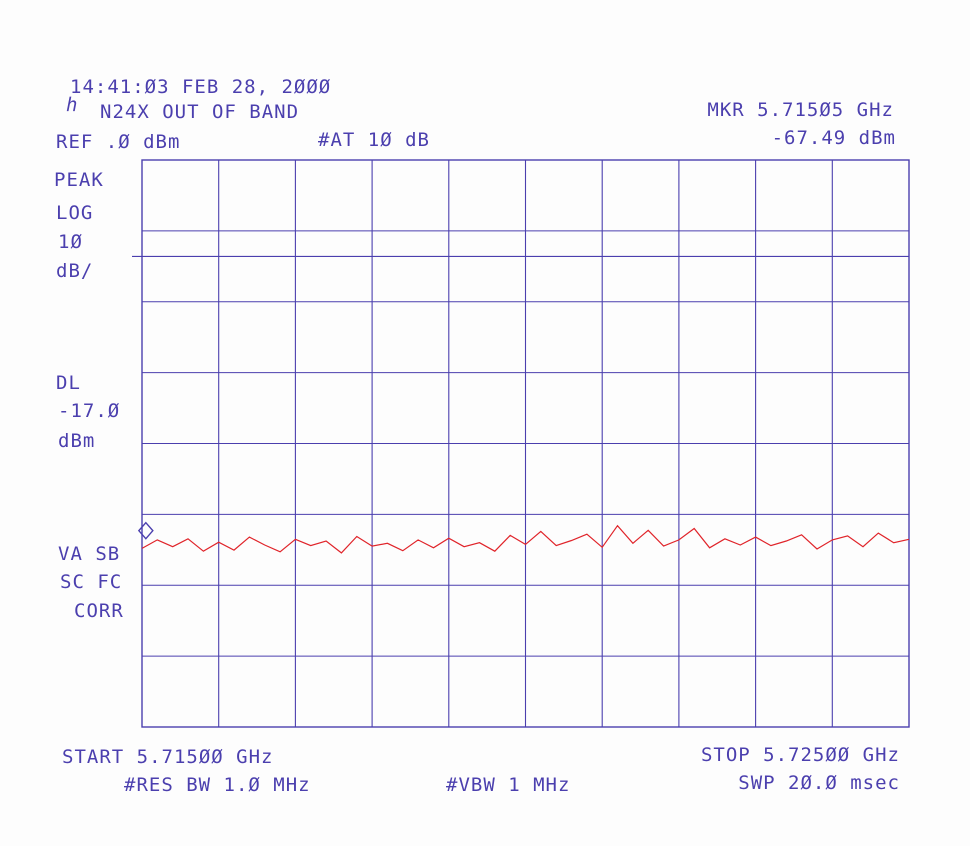 This screenshot has height=846, width=970. I want to click on marker-level-label: -67.49 dBm, so click(833, 138).